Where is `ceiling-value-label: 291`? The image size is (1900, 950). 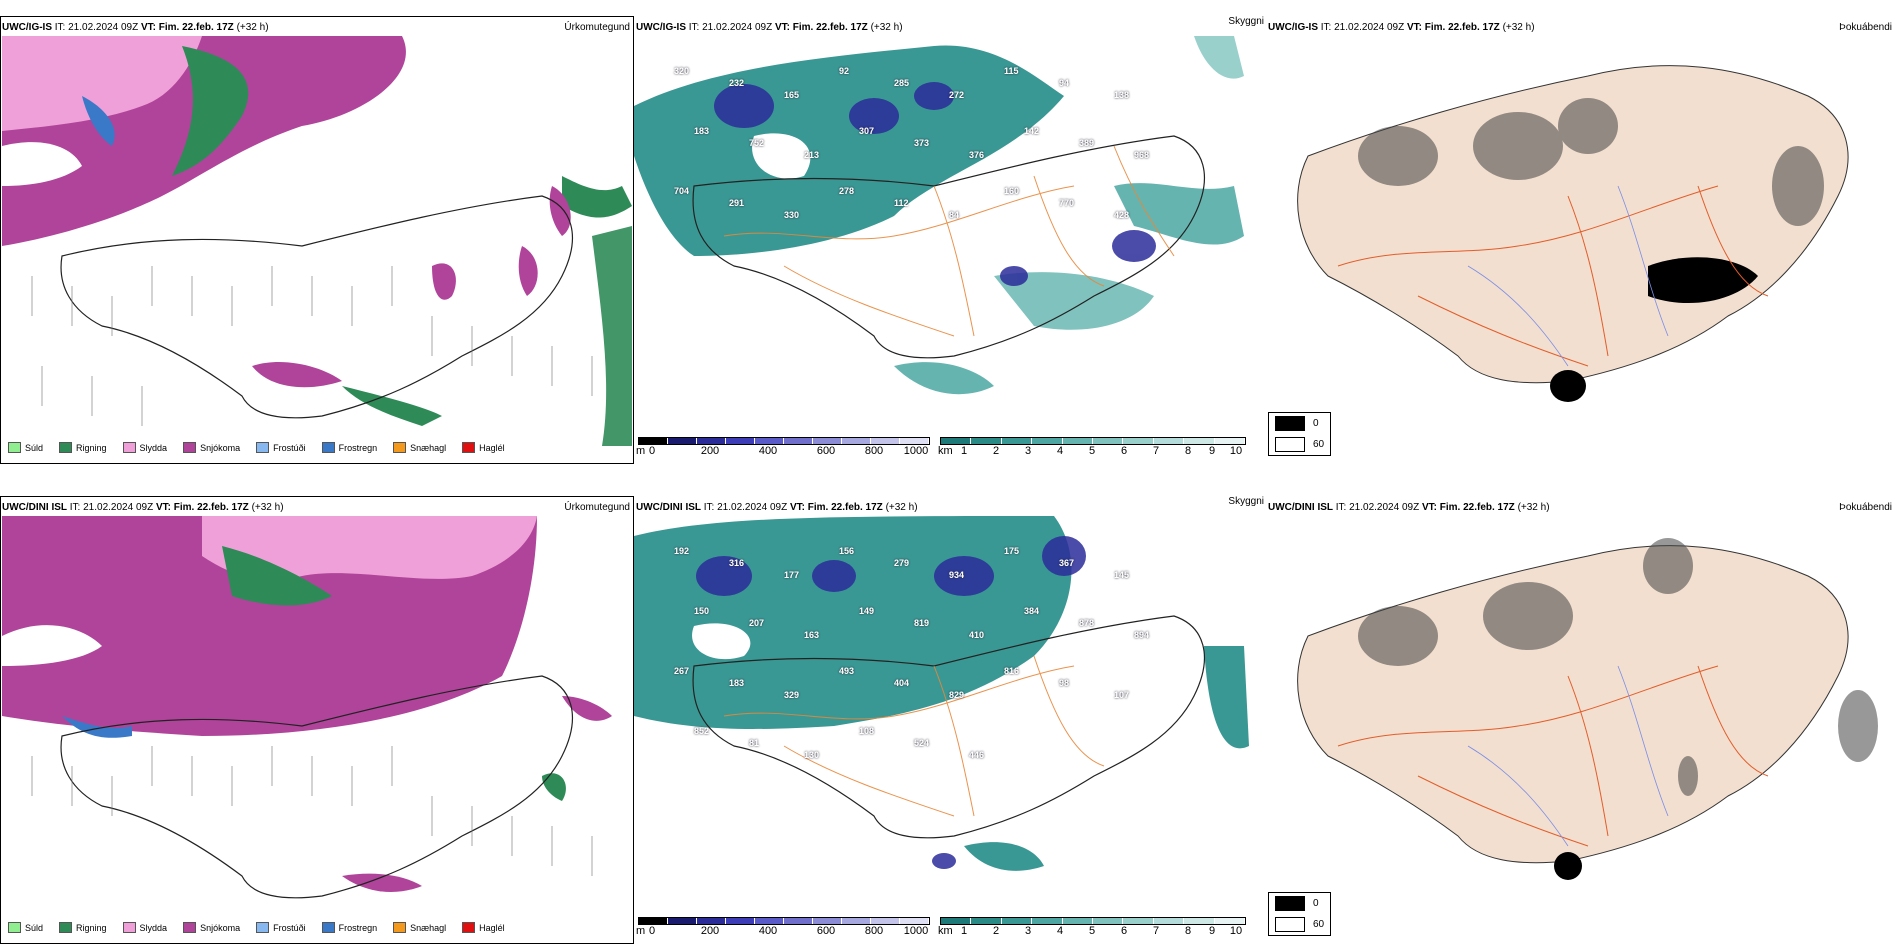 ceiling-value-label: 291 is located at coordinates (737, 203).